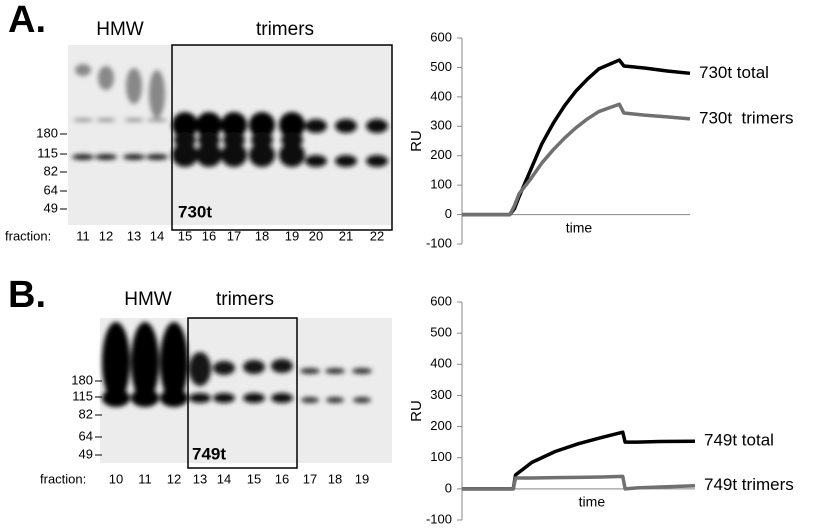  Describe the element at coordinates (28, 235) in the screenshot. I see `fraction-label: fraction:` at that location.